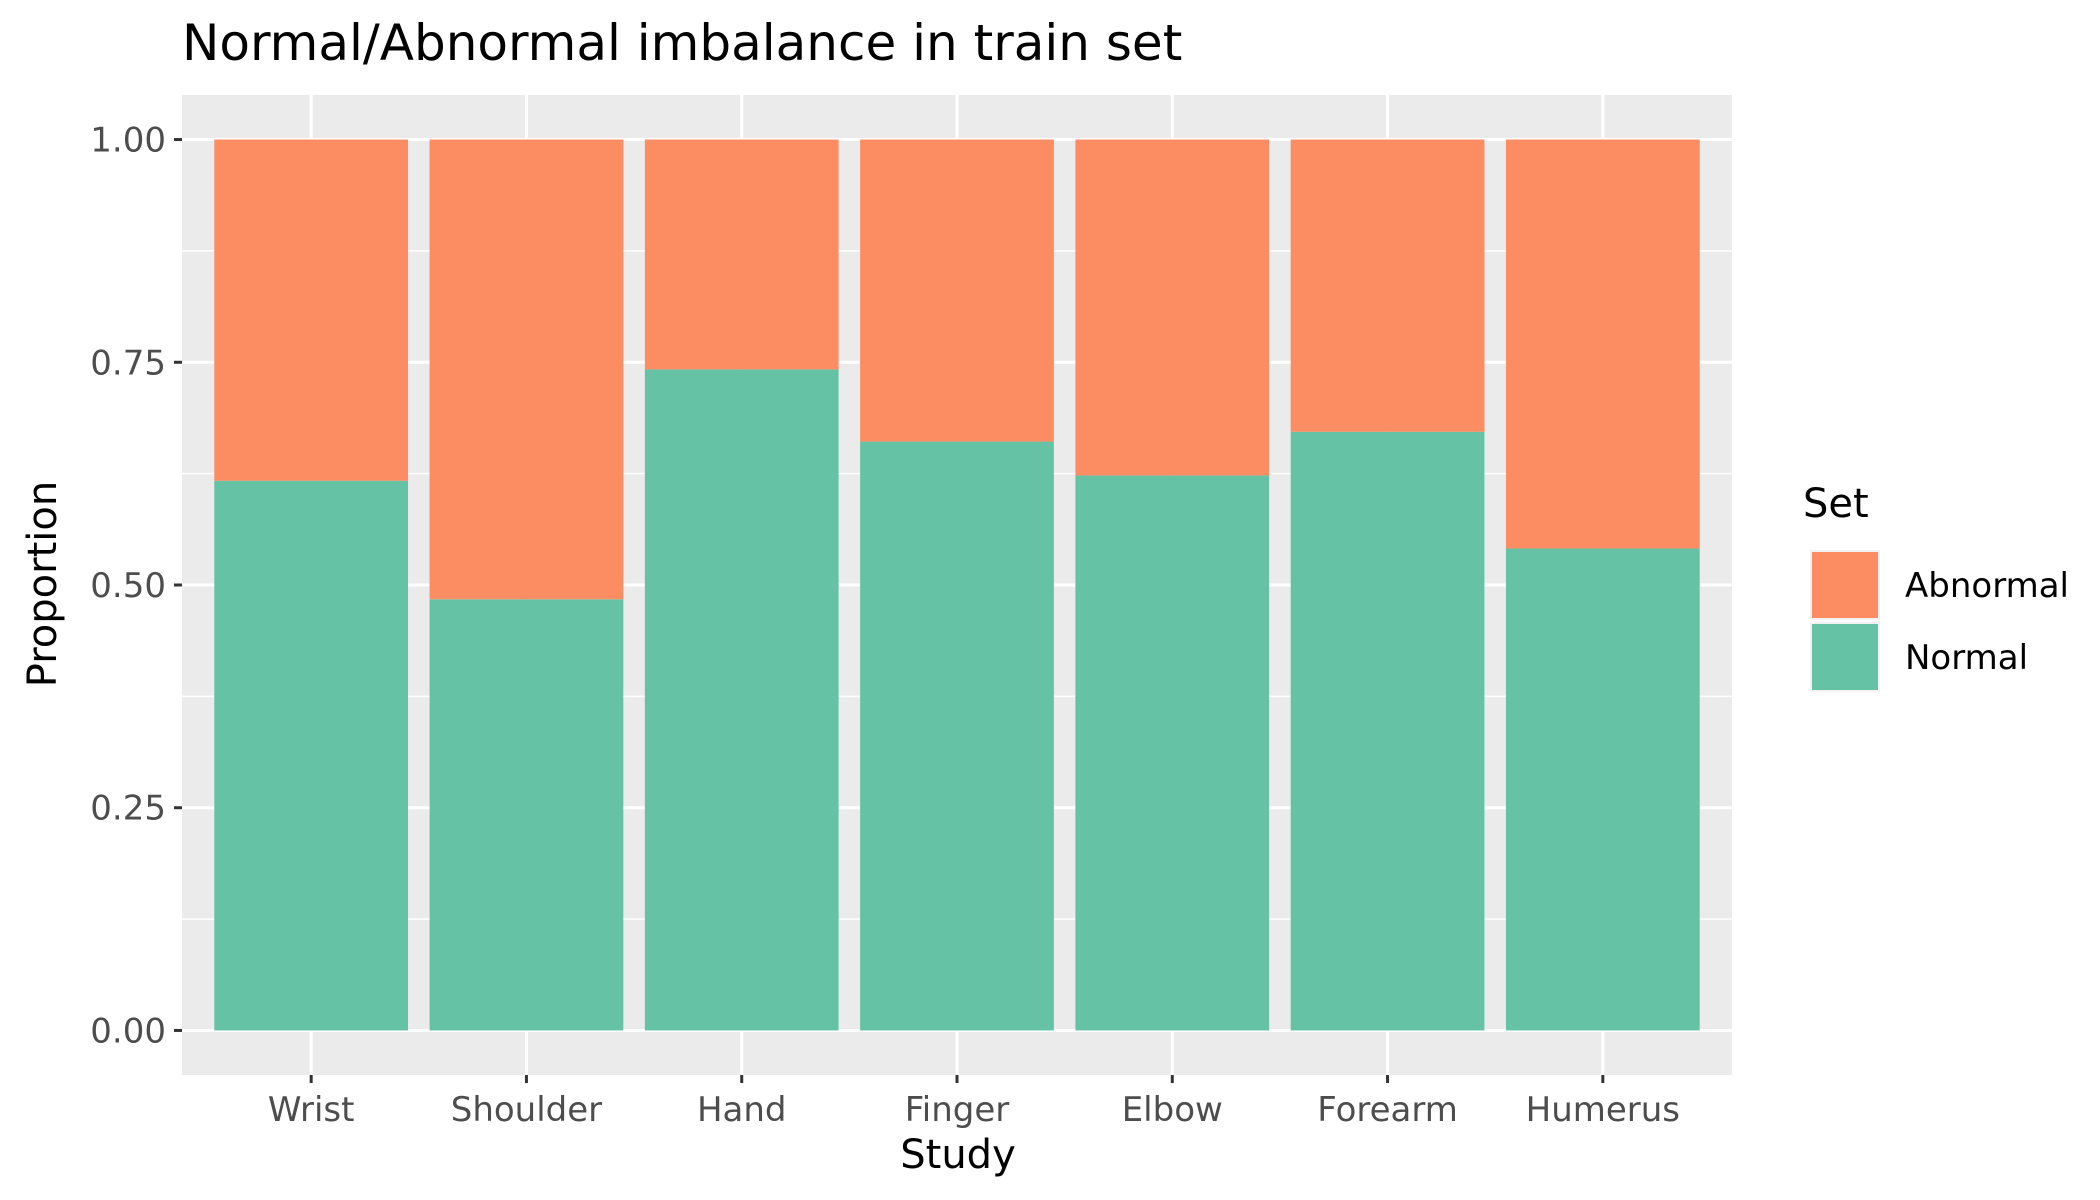  I want to click on bar-normal-humerus, so click(1602, 789).